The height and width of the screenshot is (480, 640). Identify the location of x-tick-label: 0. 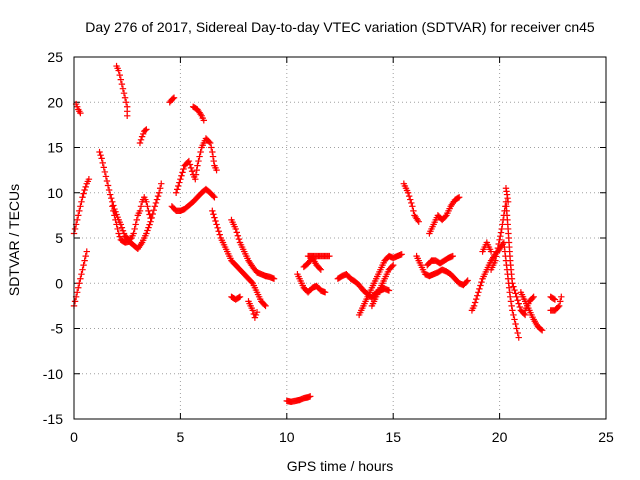
(74, 437).